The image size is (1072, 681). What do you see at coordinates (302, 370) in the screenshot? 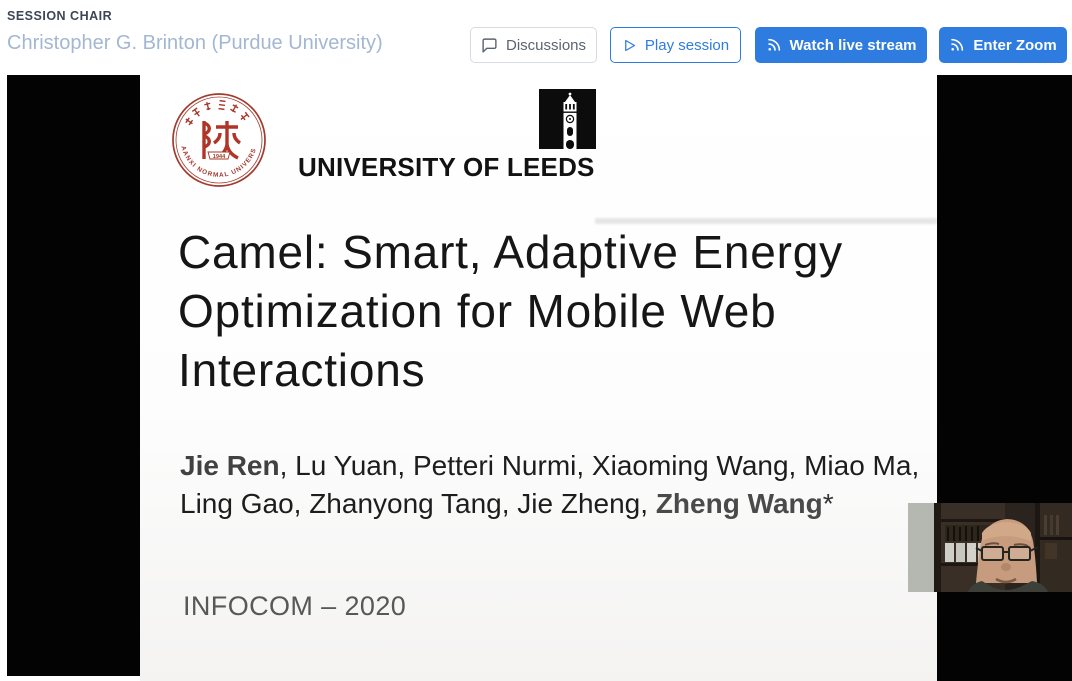
I see `paper-title-line3: Interactions` at bounding box center [302, 370].